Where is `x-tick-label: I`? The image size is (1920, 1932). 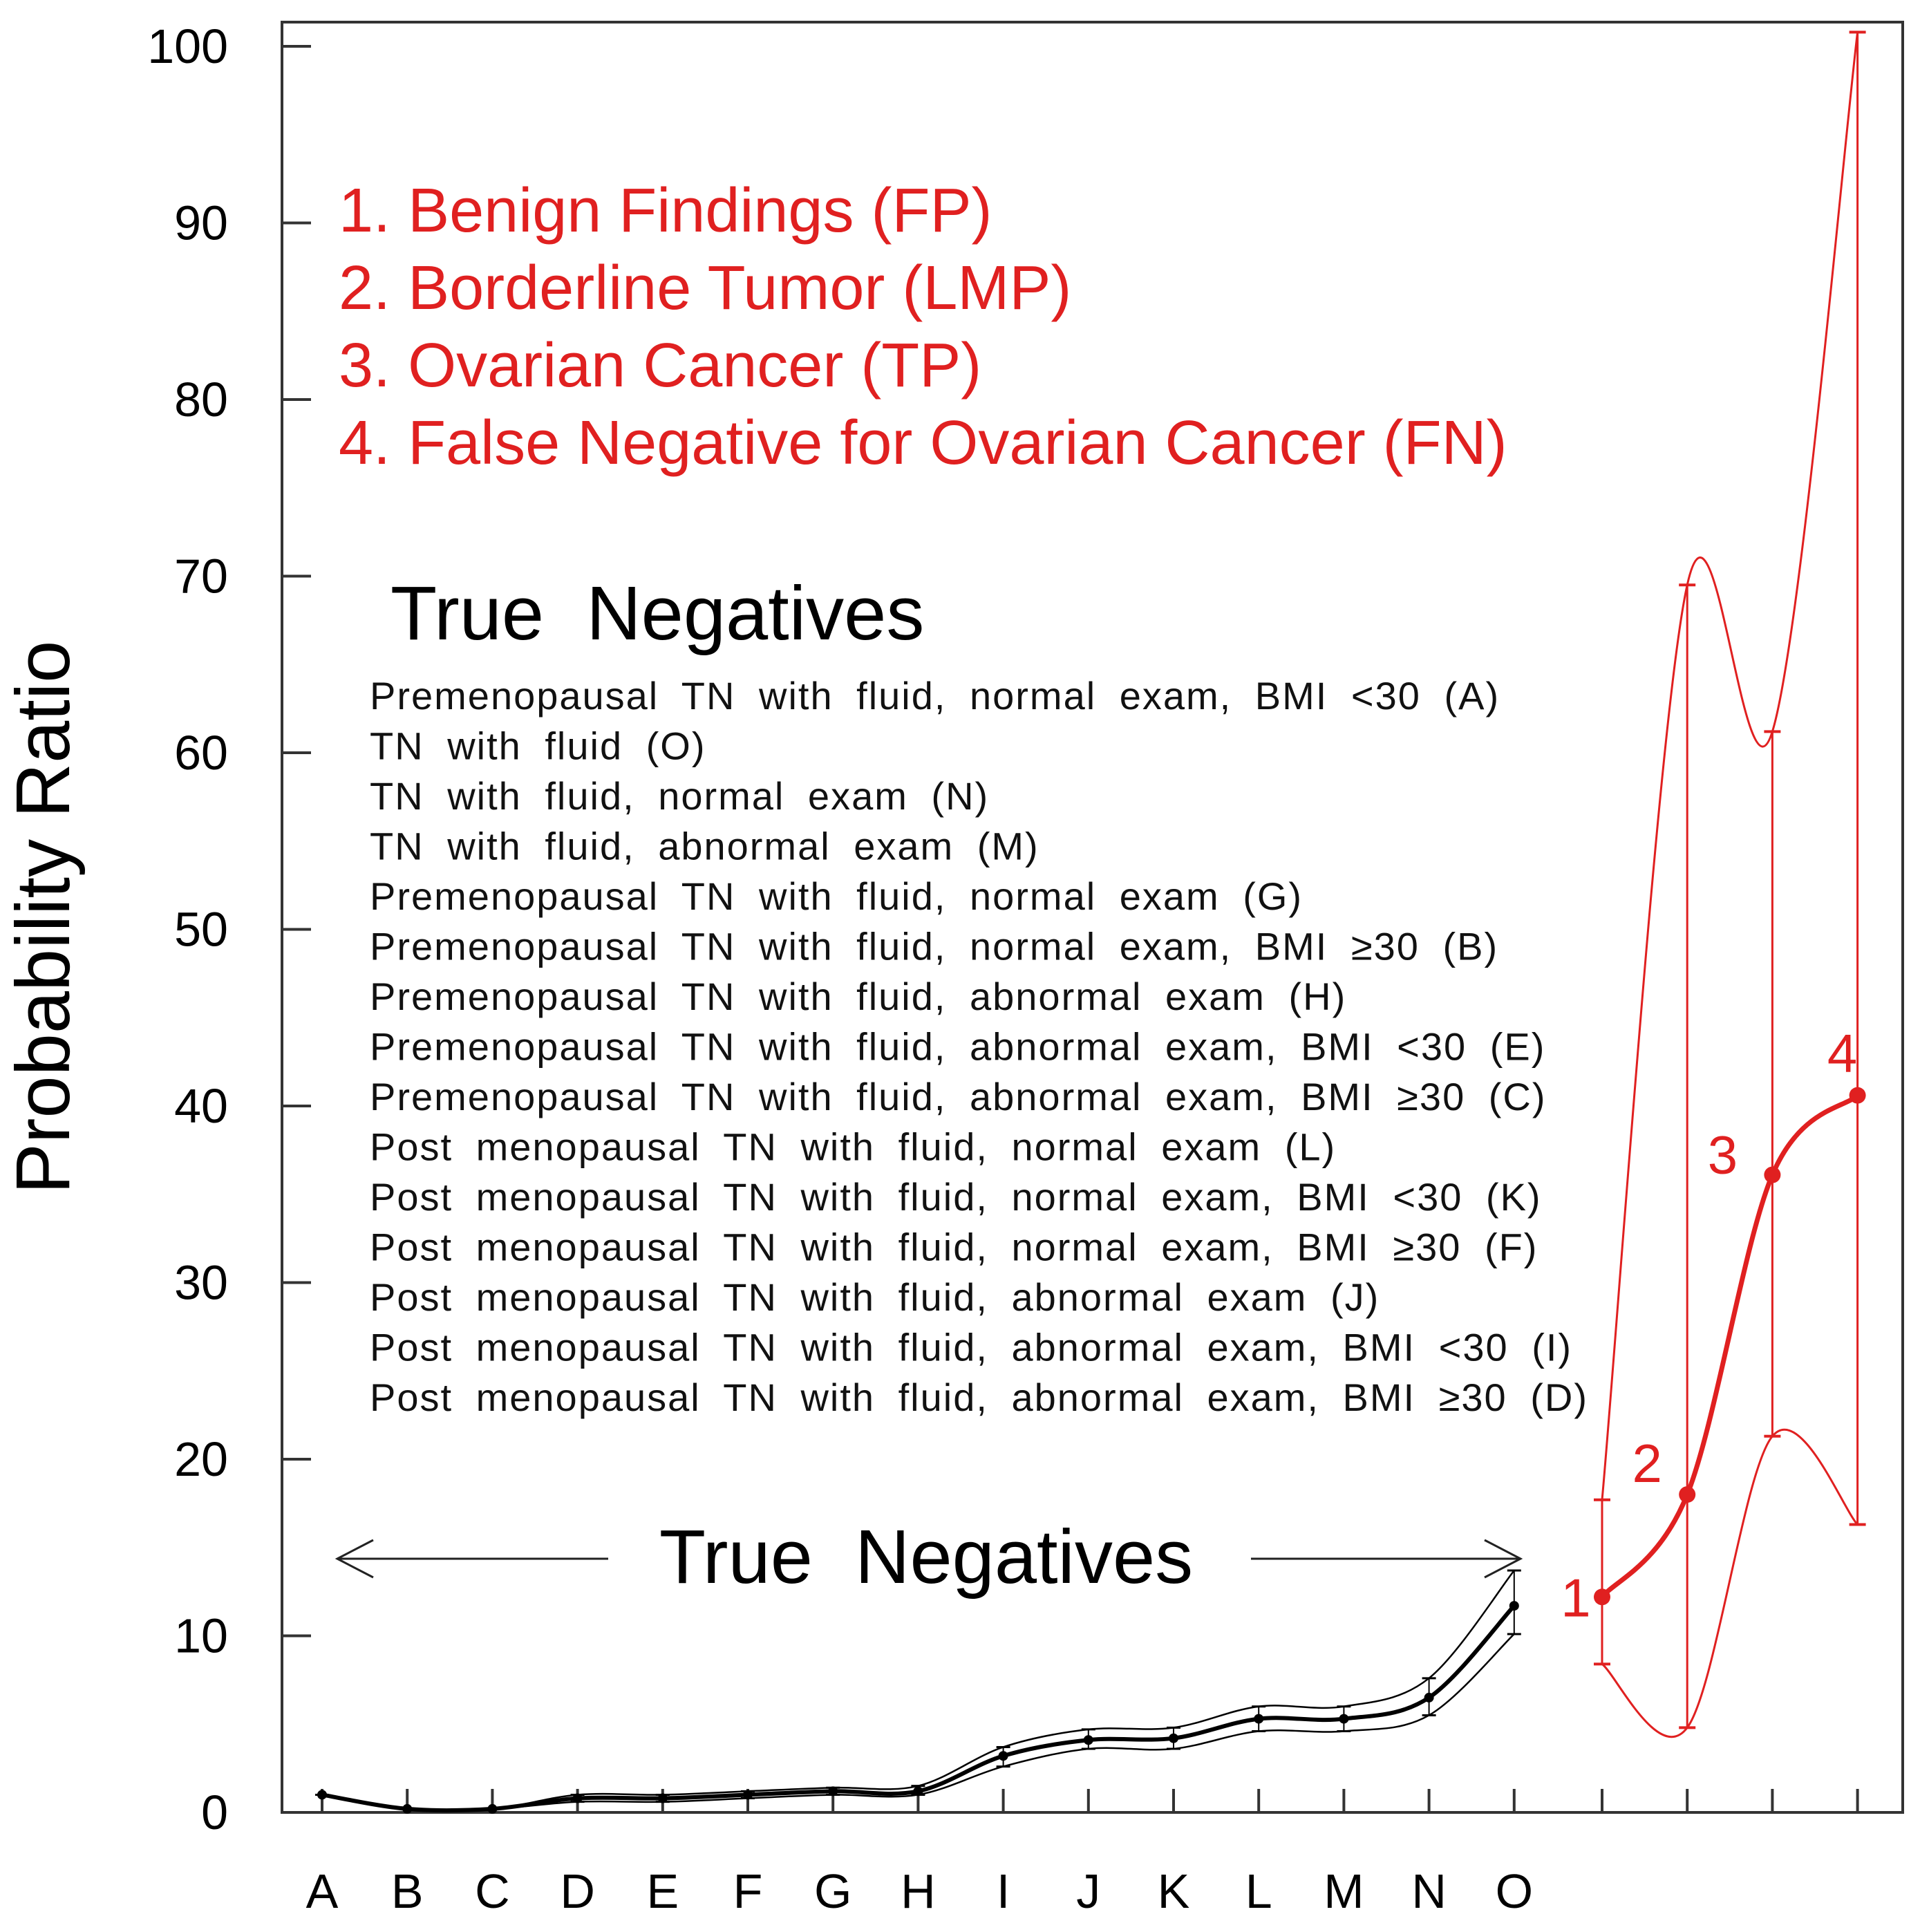 x-tick-label: I is located at coordinates (1003, 1891).